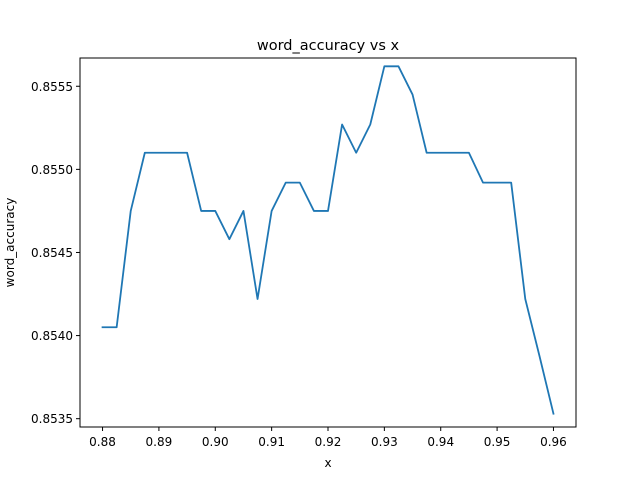 The image size is (640, 480). I want to click on y-tick-label: 0.8540, so click(52, 336).